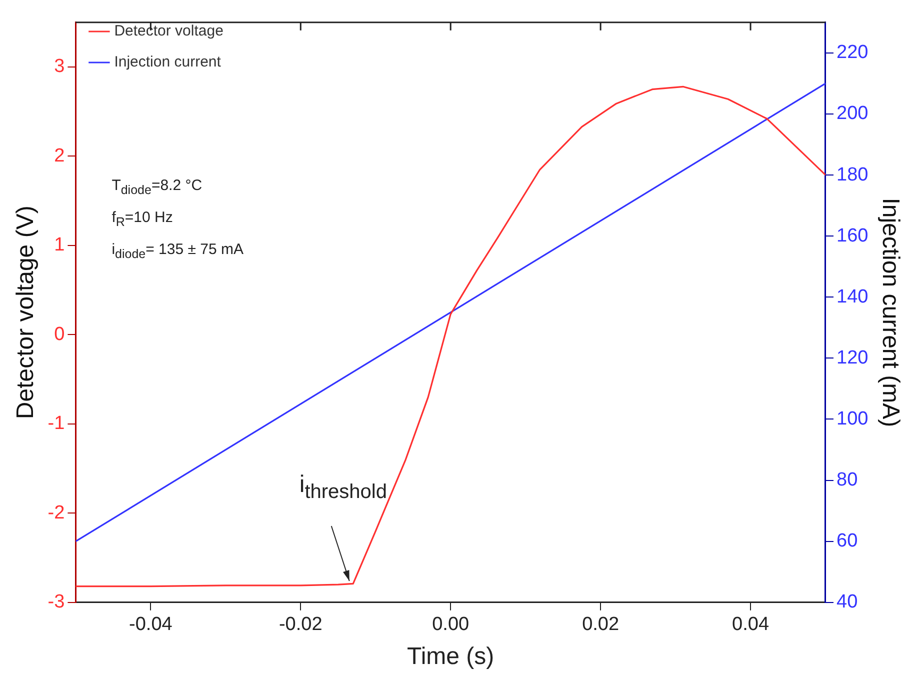 This screenshot has width=914, height=676. I want to click on x-tick-label: 0.00, so click(451, 625).